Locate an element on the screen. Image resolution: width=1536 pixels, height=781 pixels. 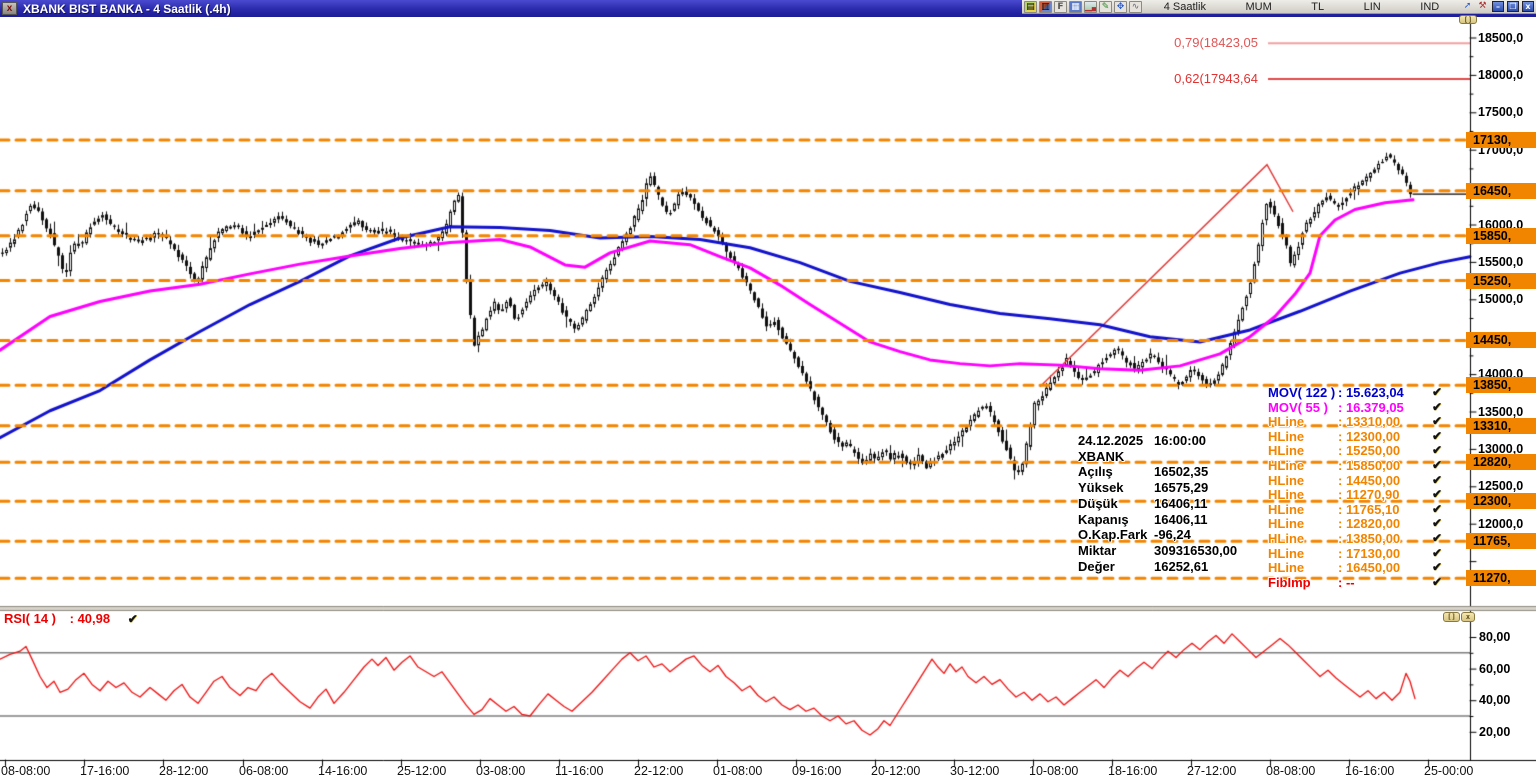
x-axis-date-label: 03-08:00 is located at coordinates (501, 771).